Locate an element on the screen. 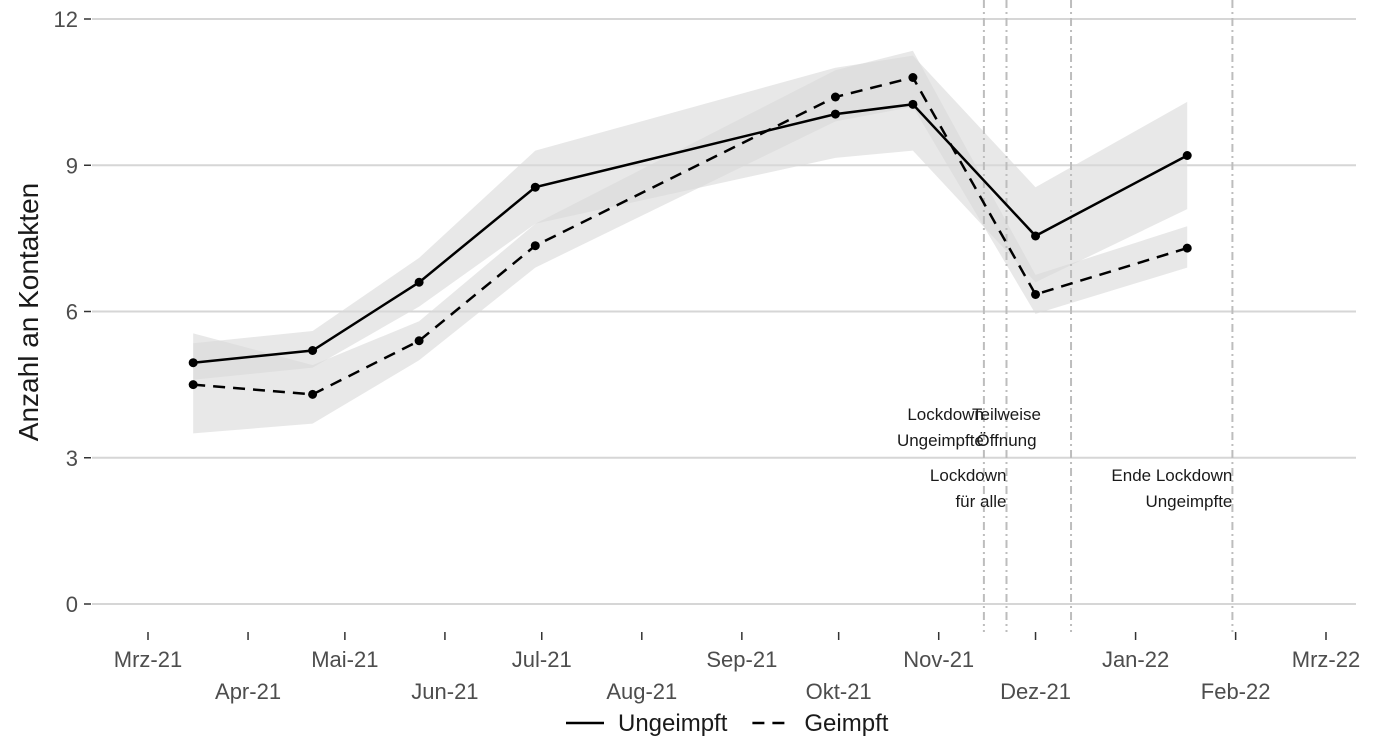 The image size is (1380, 740). event-label: Teilweise Öffnung is located at coordinates (1006, 427).